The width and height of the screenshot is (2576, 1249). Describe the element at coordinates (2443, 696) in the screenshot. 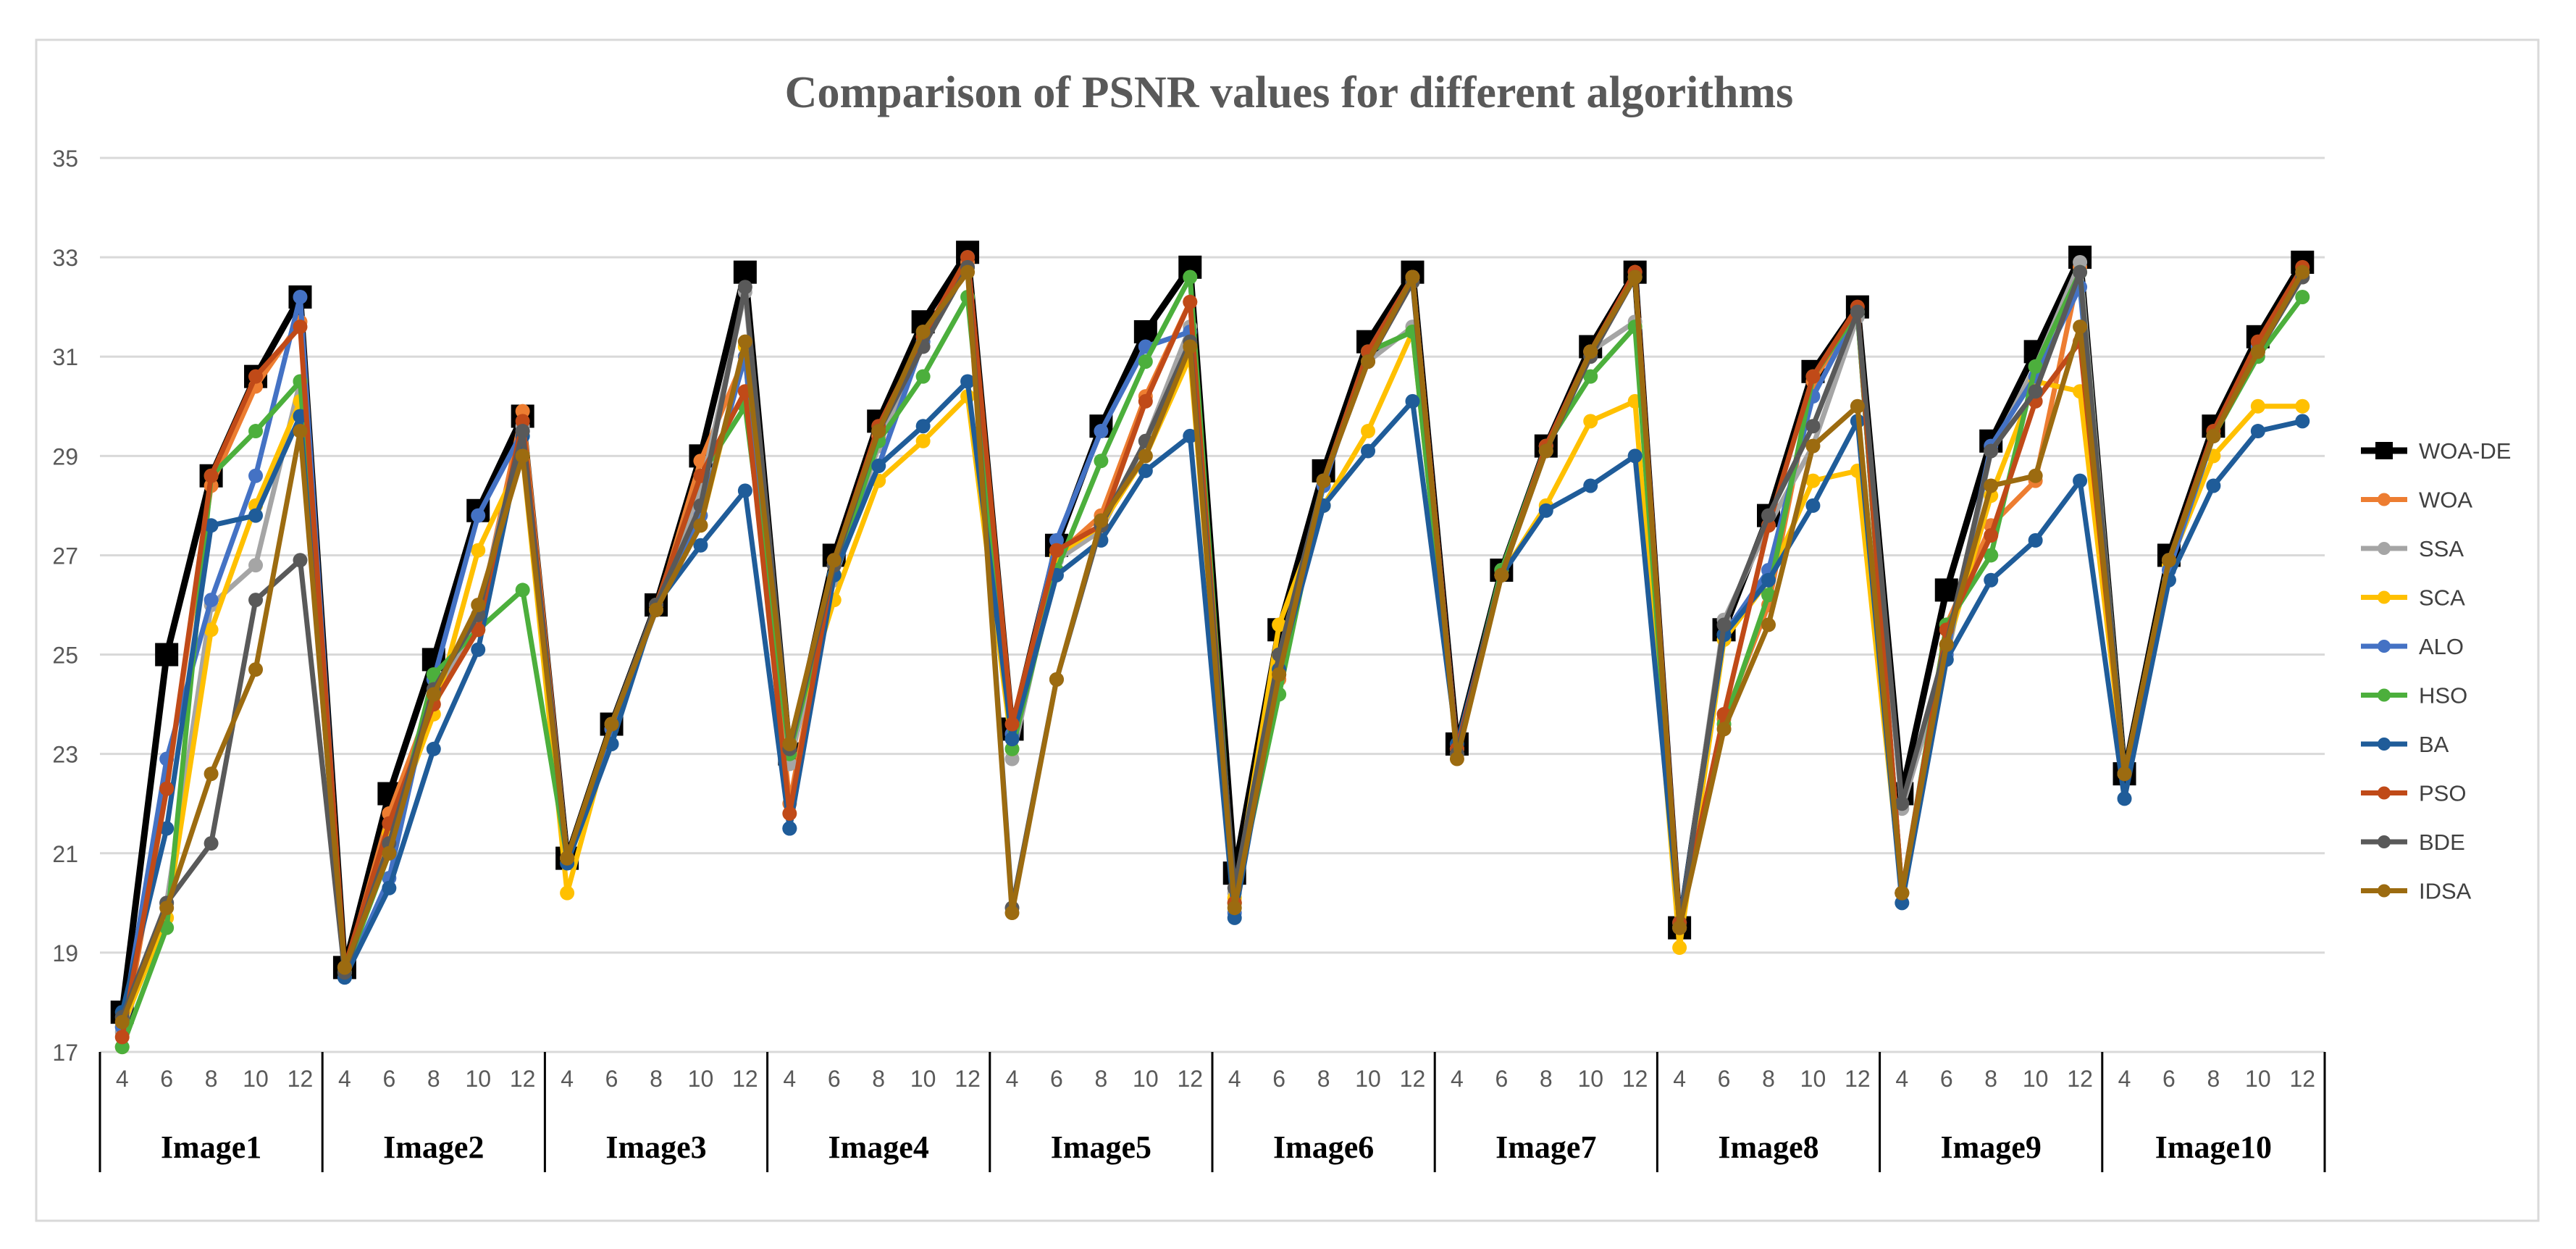

I see `legend-label: HSO` at that location.